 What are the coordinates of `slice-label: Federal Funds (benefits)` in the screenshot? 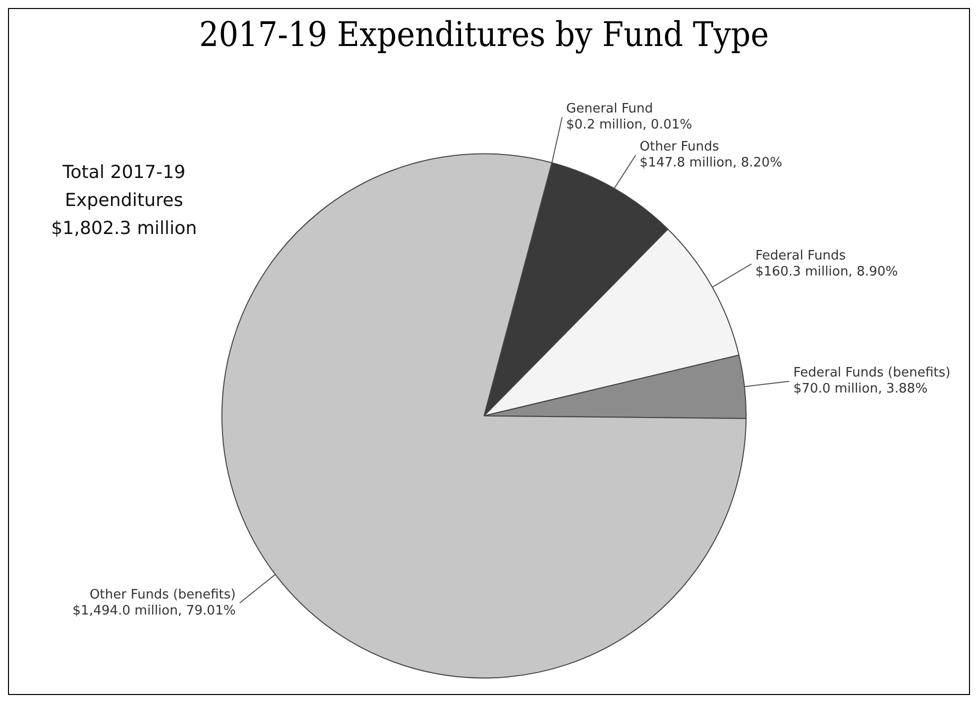 It's located at (872, 373).